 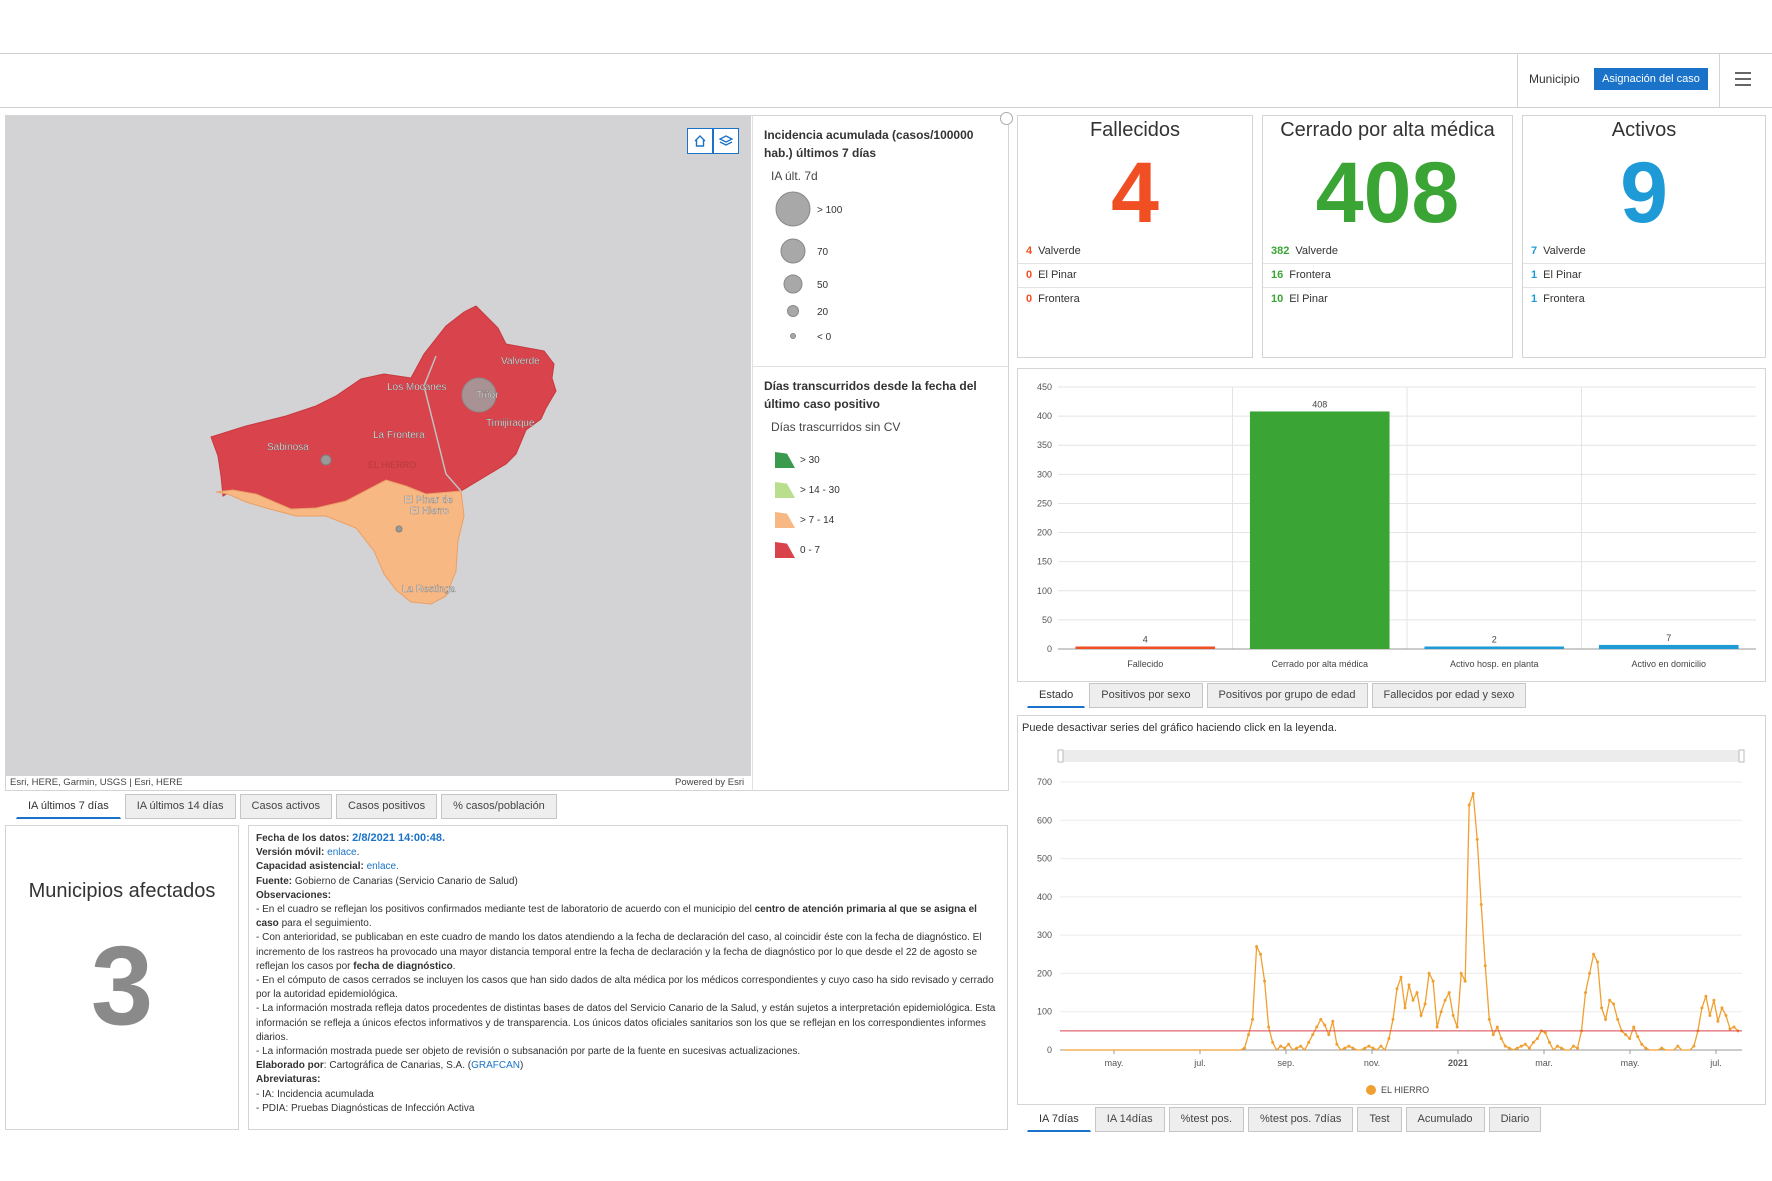 What do you see at coordinates (399, 529) in the screenshot?
I see `map-symbol-dot` at bounding box center [399, 529].